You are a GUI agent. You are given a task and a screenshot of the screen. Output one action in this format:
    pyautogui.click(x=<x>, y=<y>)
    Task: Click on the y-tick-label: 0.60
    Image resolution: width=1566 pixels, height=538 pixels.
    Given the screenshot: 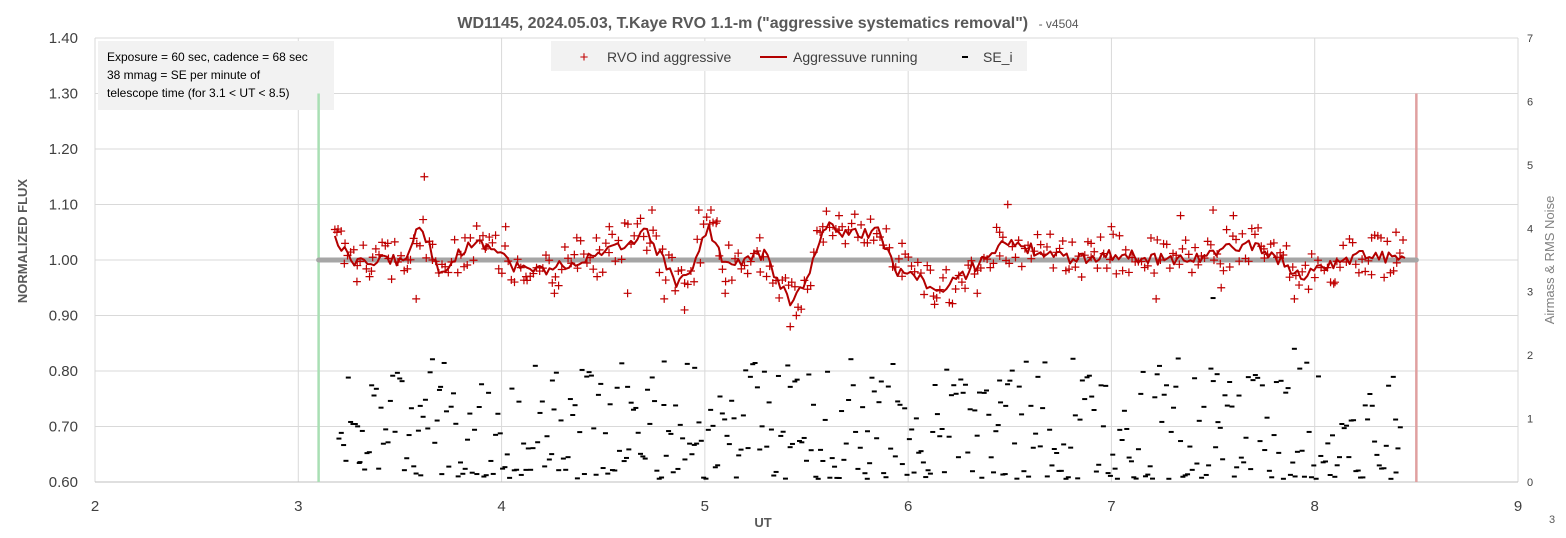 What is the action you would take?
    pyautogui.click(x=63, y=482)
    